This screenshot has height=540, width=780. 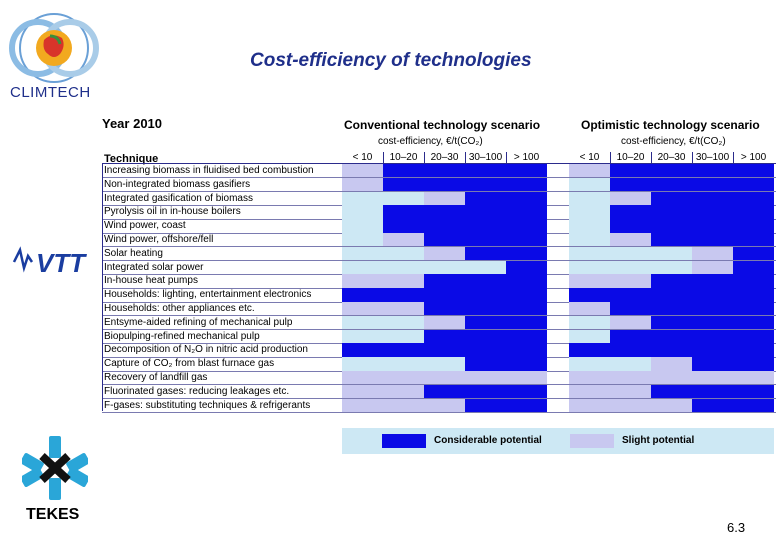 What do you see at coordinates (589, 157) in the screenshot?
I see `optimistic-range-label: < 10` at bounding box center [589, 157].